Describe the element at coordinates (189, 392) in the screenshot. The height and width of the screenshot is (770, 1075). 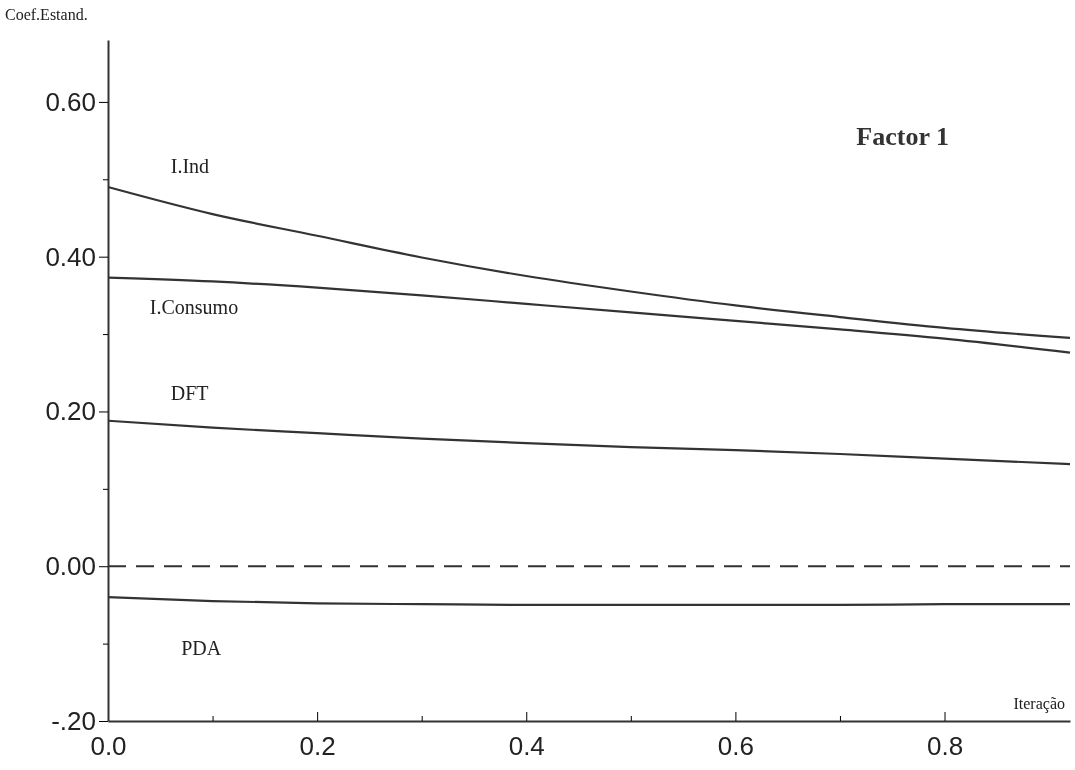
I see `series-label: DFT` at that location.